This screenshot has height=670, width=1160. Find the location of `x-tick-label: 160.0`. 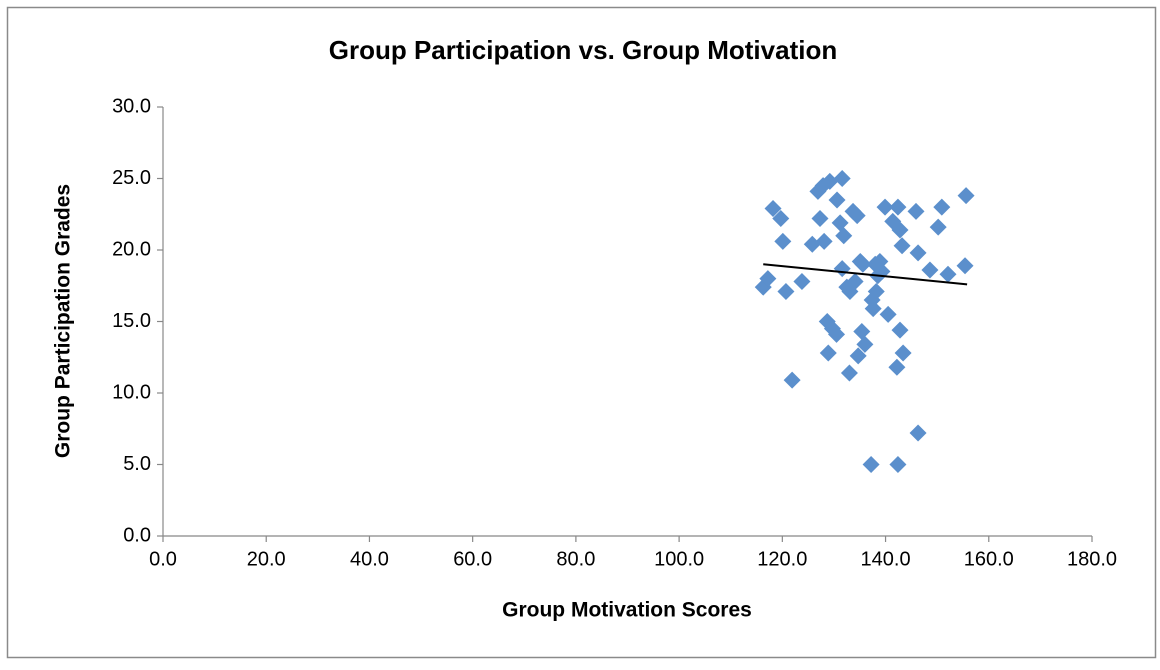

x-tick-label: 160.0 is located at coordinates (989, 559).